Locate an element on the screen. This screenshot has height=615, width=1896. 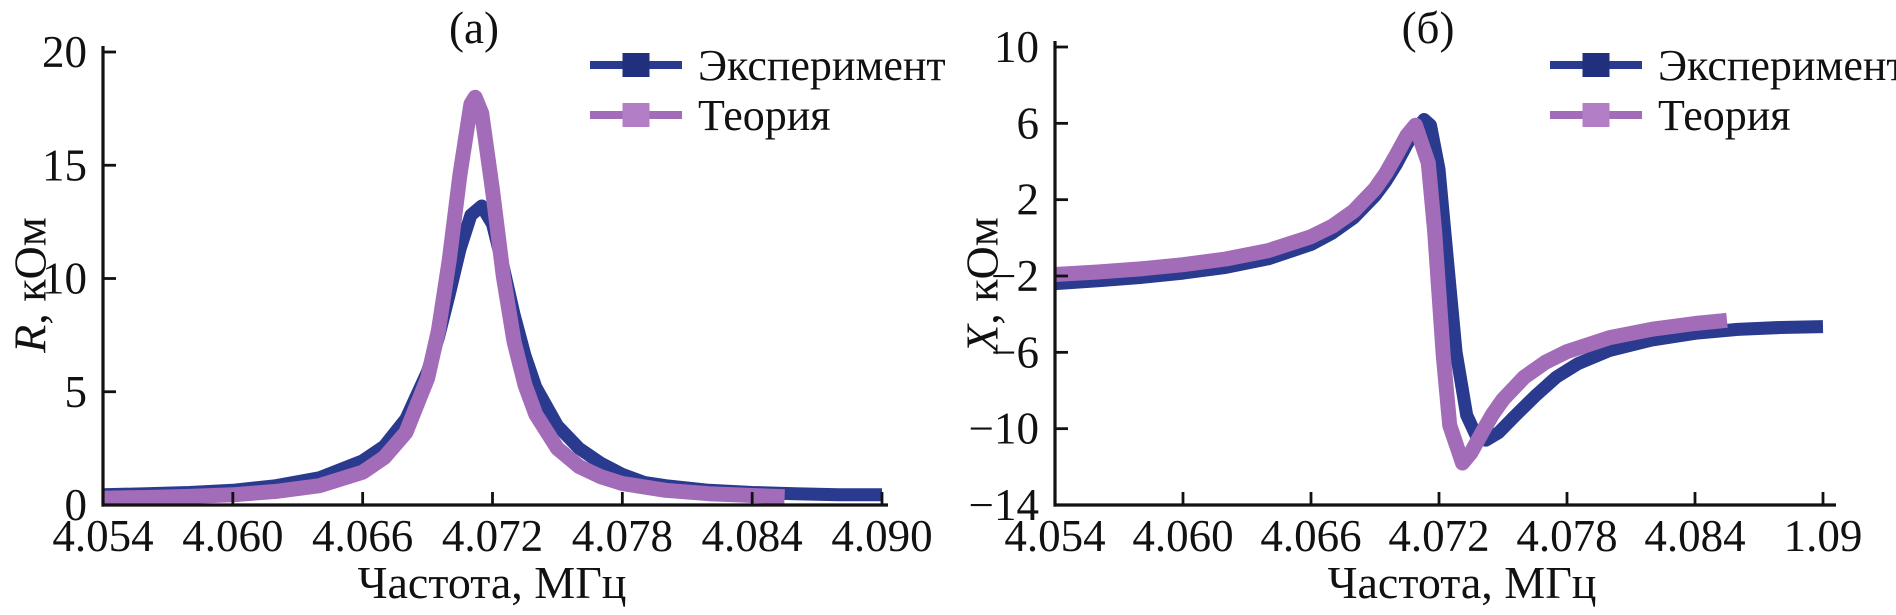
panel-b-title: (б) is located at coordinates (1428, 28).